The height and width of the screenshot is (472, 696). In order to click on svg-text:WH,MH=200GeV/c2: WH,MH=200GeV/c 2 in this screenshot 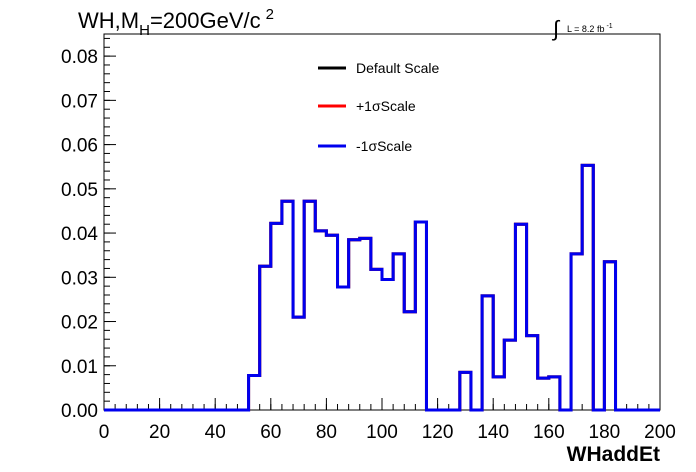, I will do `click(176, 22)`.